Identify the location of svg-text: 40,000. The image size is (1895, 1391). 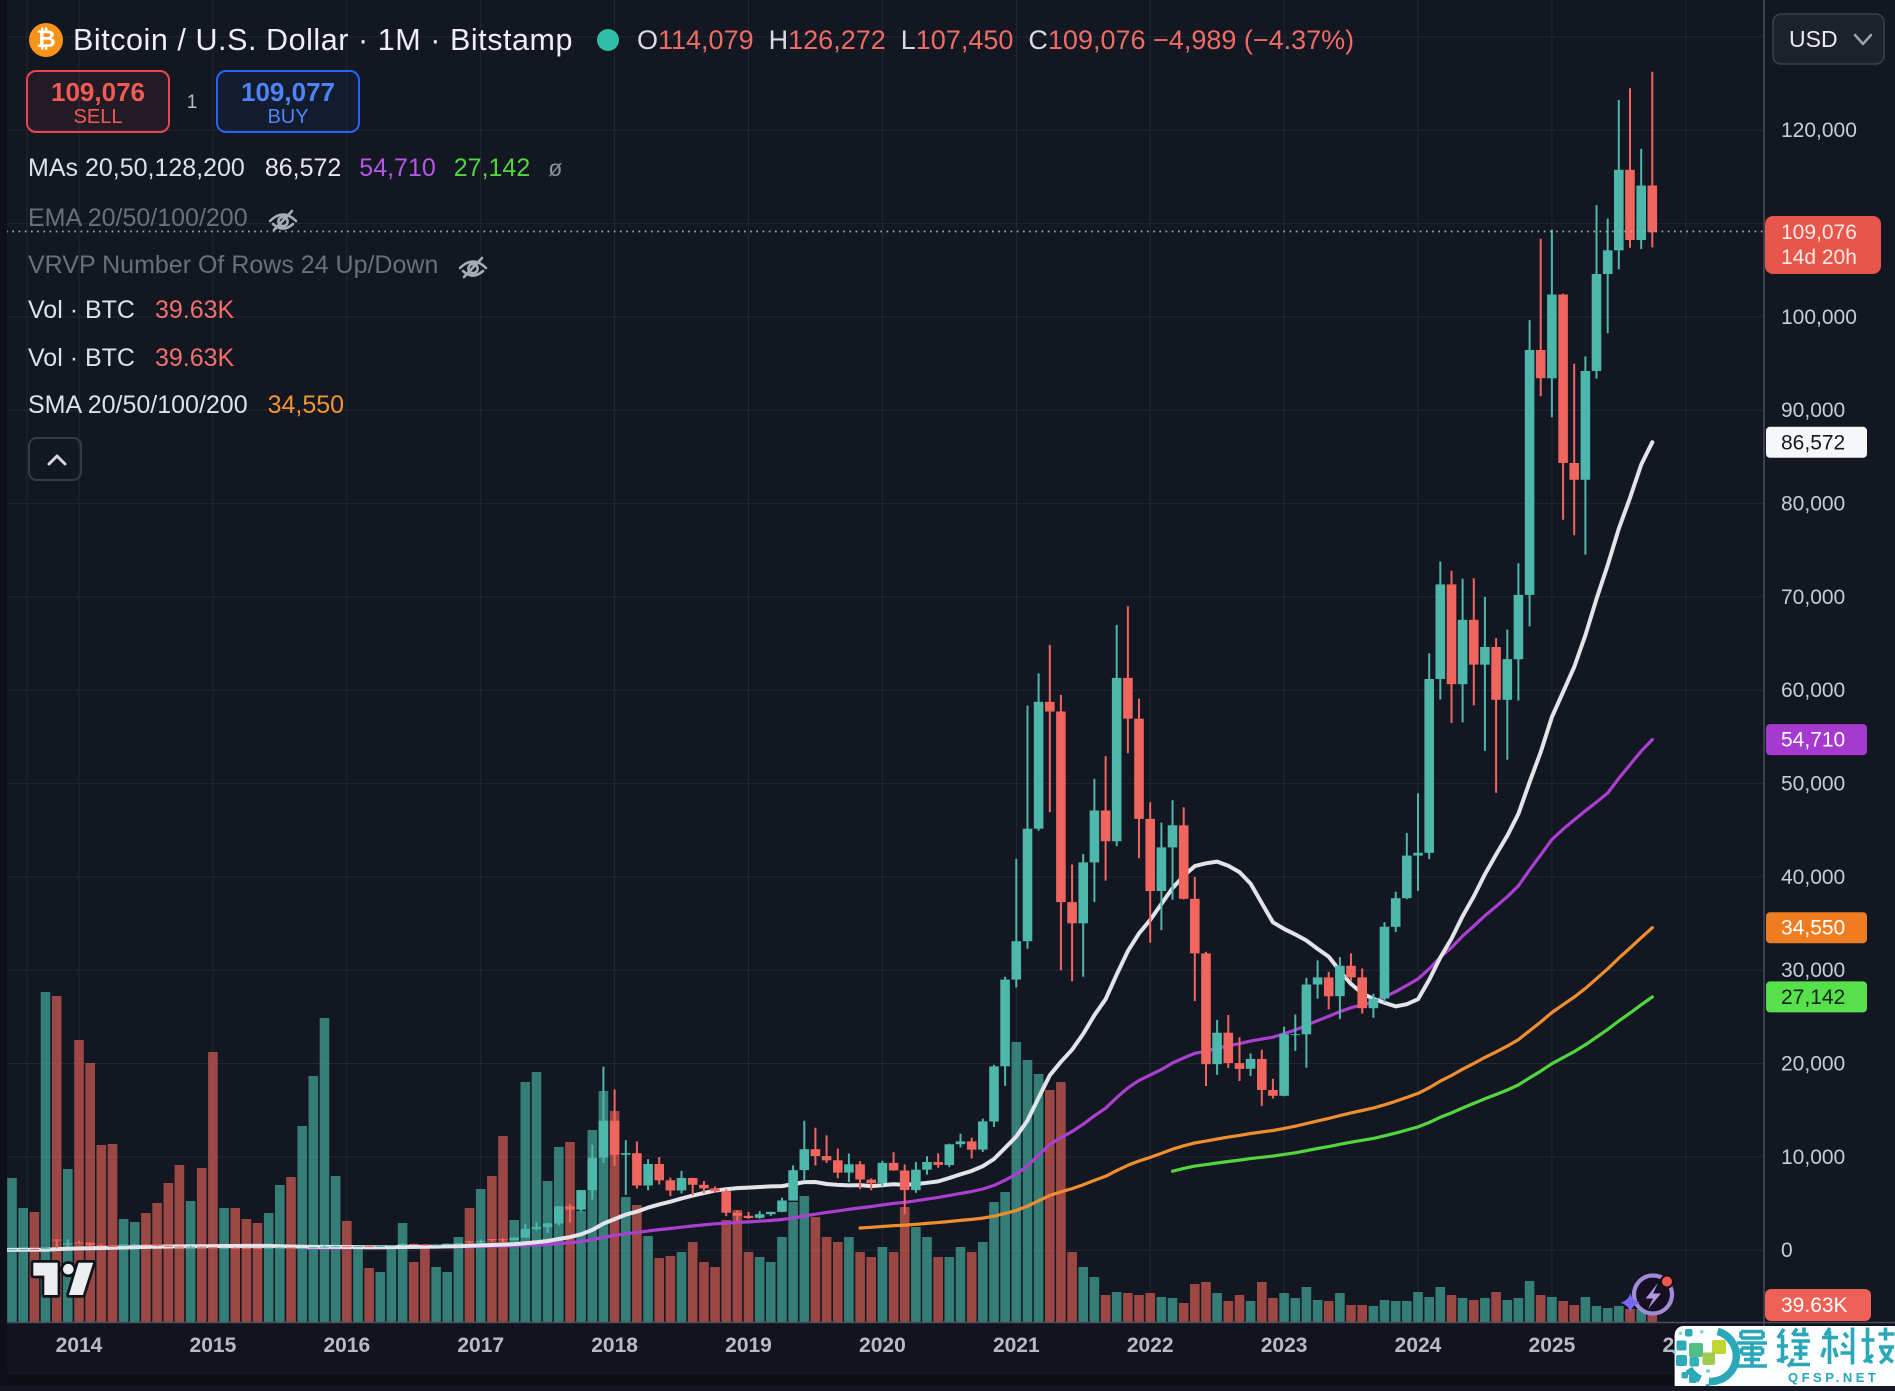
(1813, 877).